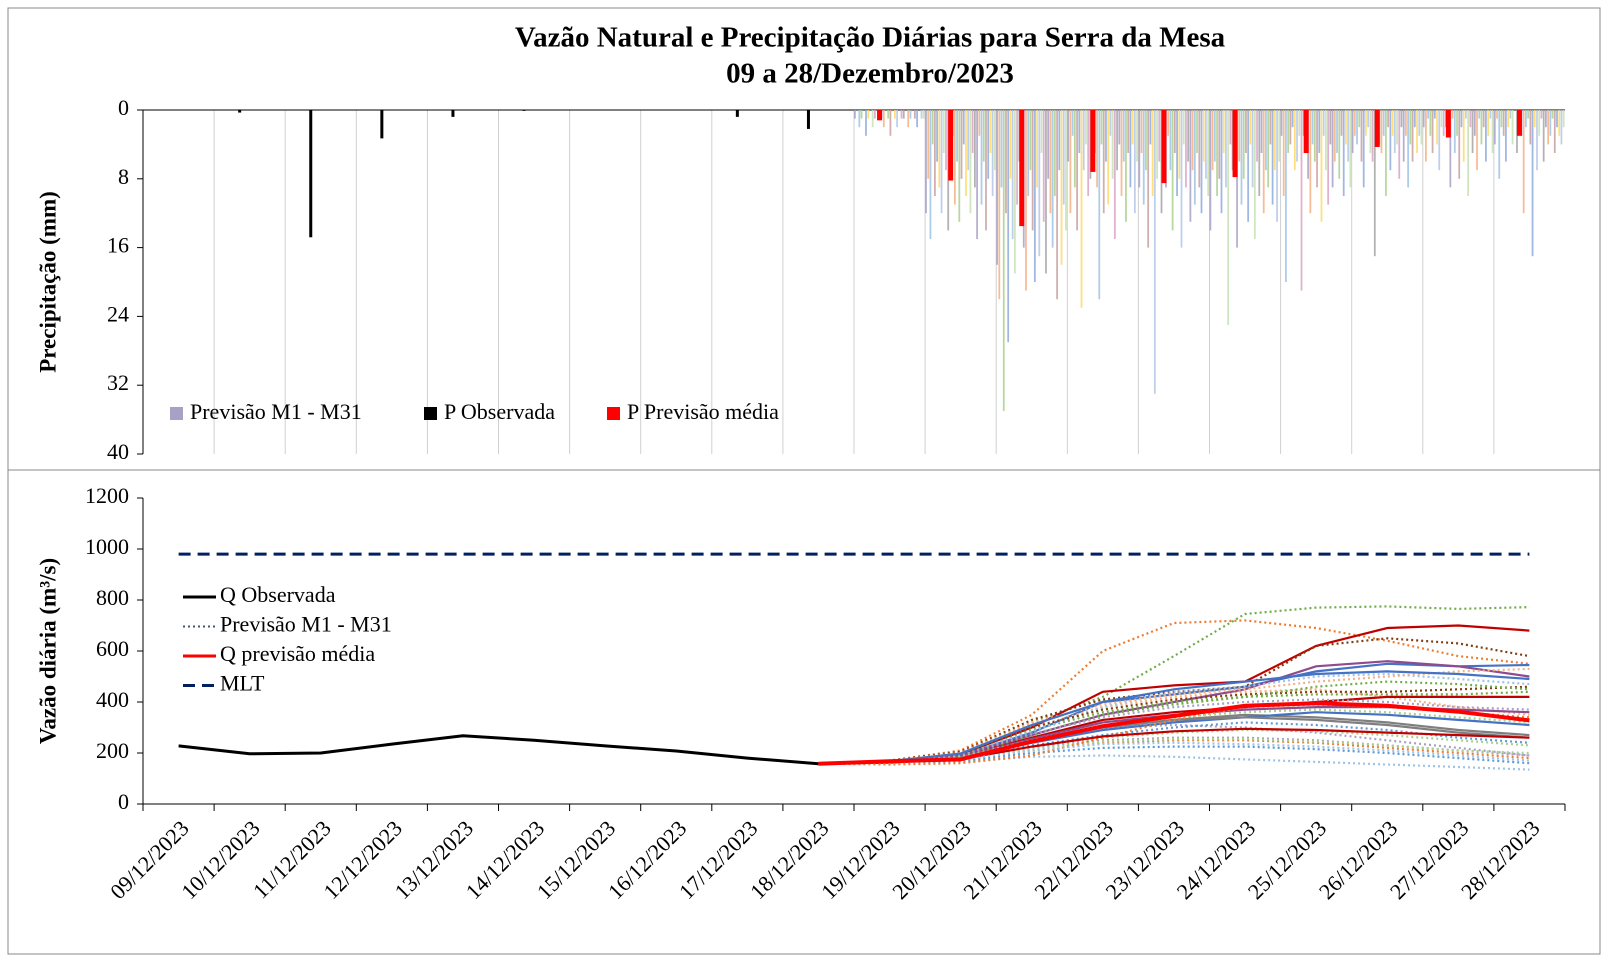 This screenshot has height=962, width=1608. I want to click on y-tick-label: 16, so click(118, 245).